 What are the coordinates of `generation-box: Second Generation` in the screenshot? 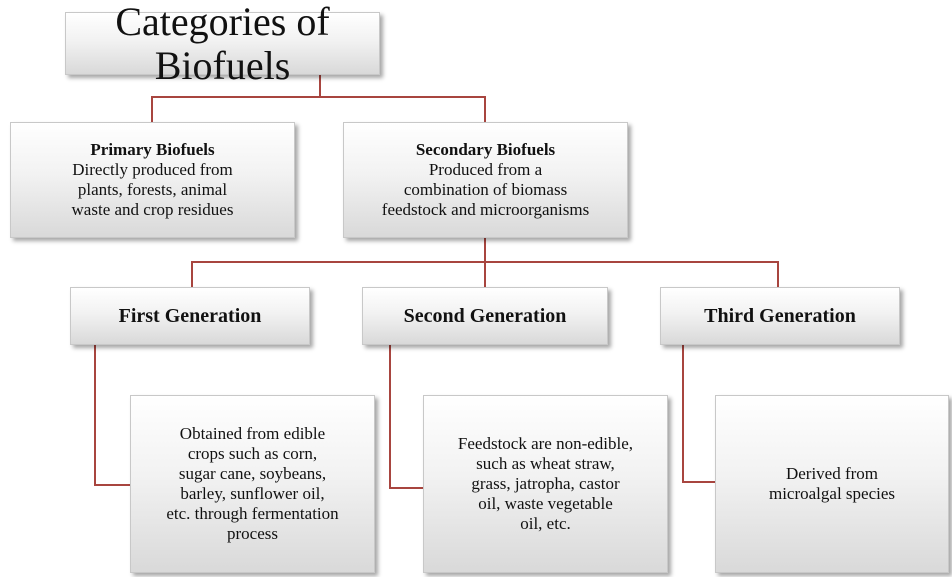 It's located at (485, 316).